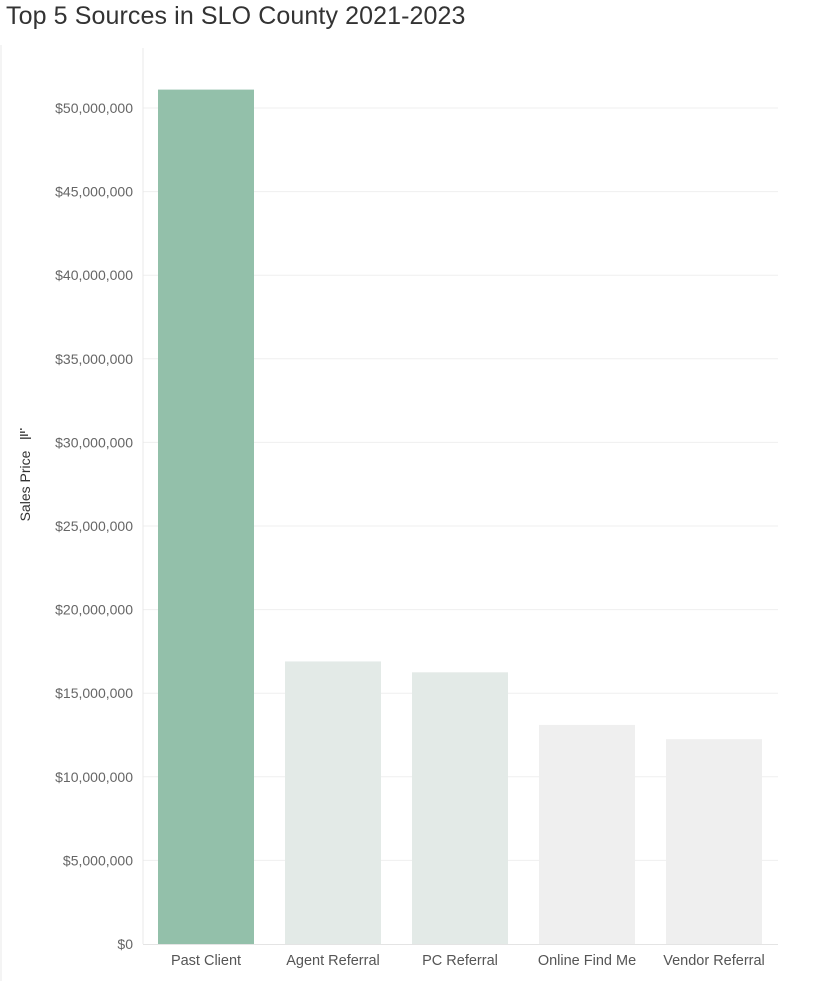 Image resolution: width=817 pixels, height=981 pixels. I want to click on y-tick-label: $10,000,000, so click(94, 777).